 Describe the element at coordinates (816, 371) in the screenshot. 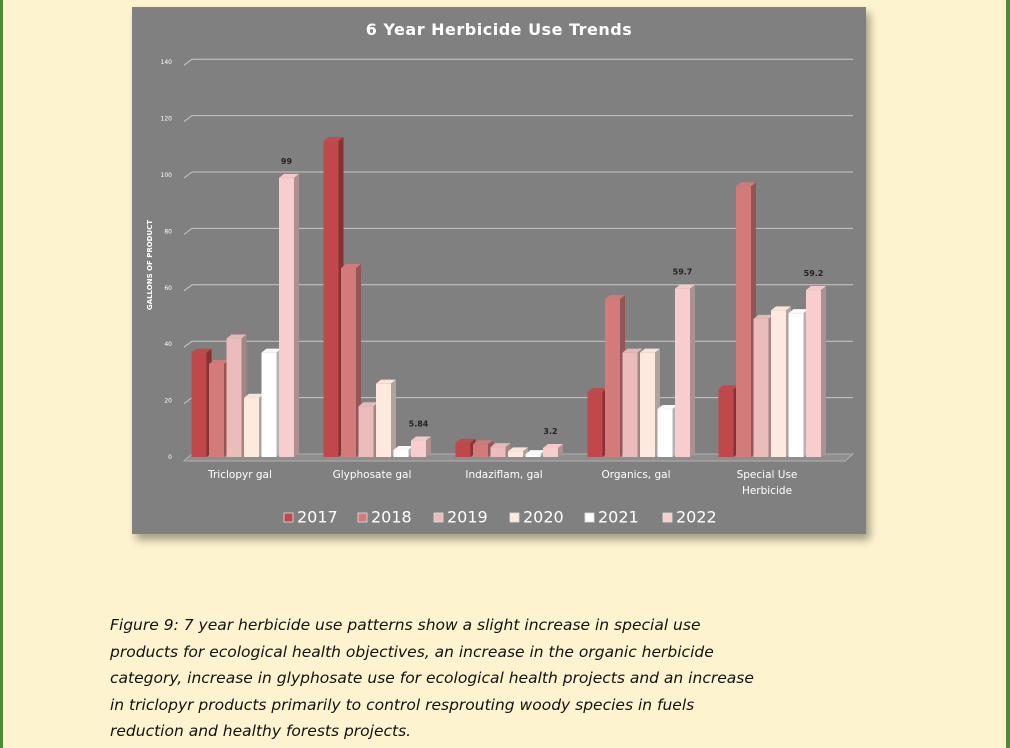

I see `bar-special-use-herbicide-2022` at that location.